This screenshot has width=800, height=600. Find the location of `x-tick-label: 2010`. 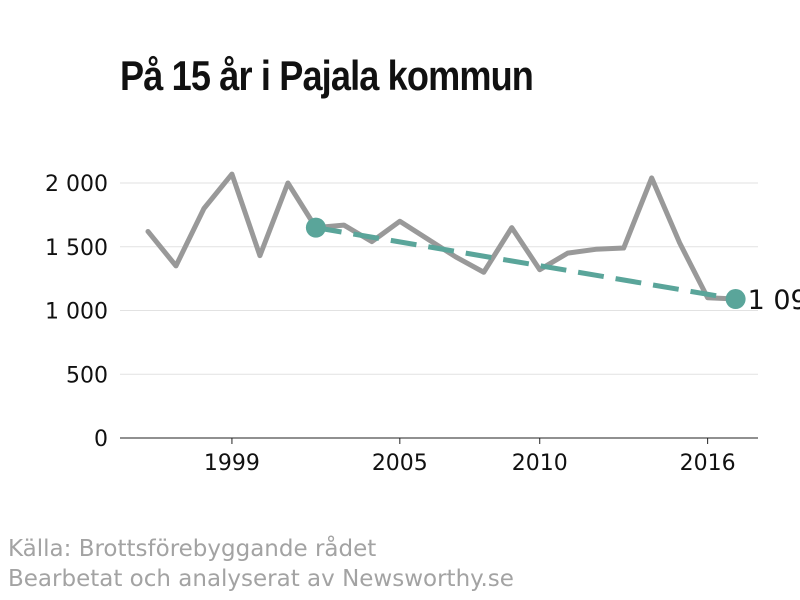

x-tick-label: 2010 is located at coordinates (540, 463).